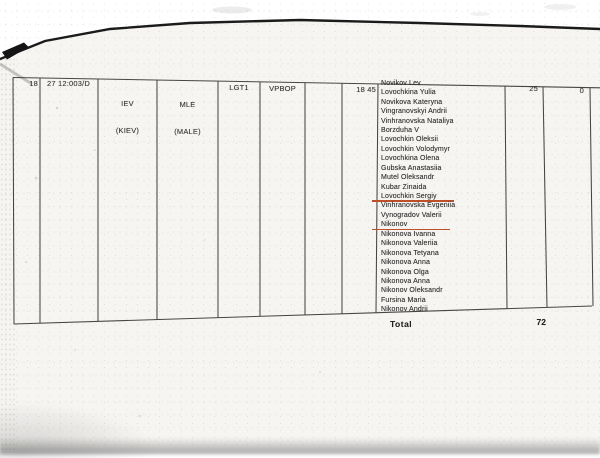 This screenshot has height=458, width=600. Describe the element at coordinates (444, 272) in the screenshot. I see `passenger-name-row: Nikonova Olga` at that location.